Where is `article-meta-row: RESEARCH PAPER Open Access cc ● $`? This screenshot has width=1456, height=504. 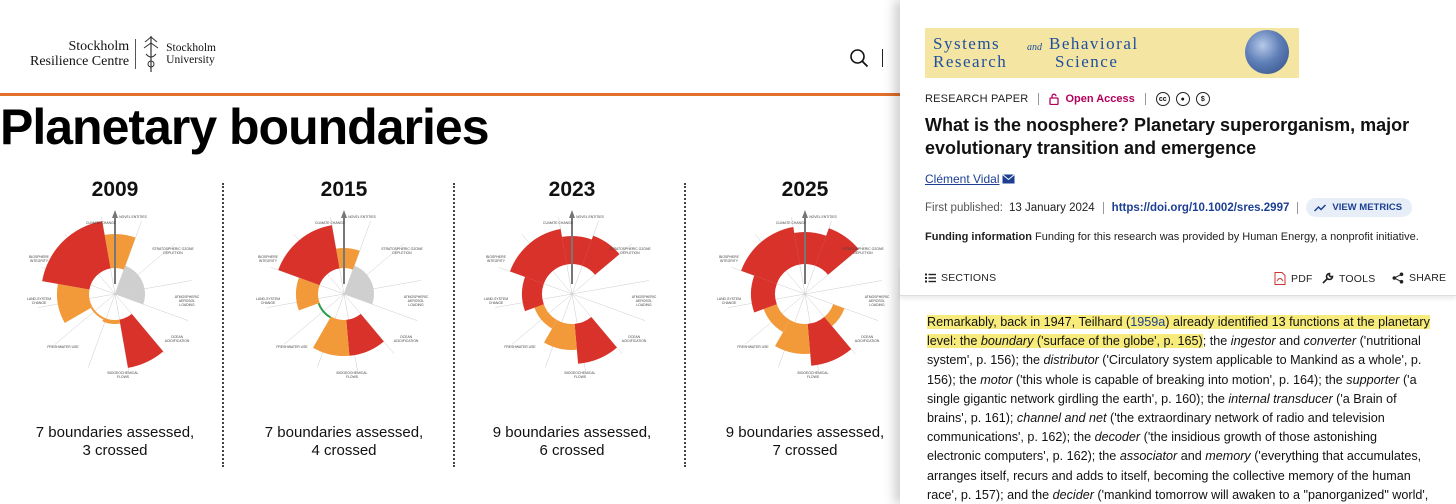 article-meta-row: RESEARCH PAPER Open Access cc ● $ is located at coordinates (1067, 99).